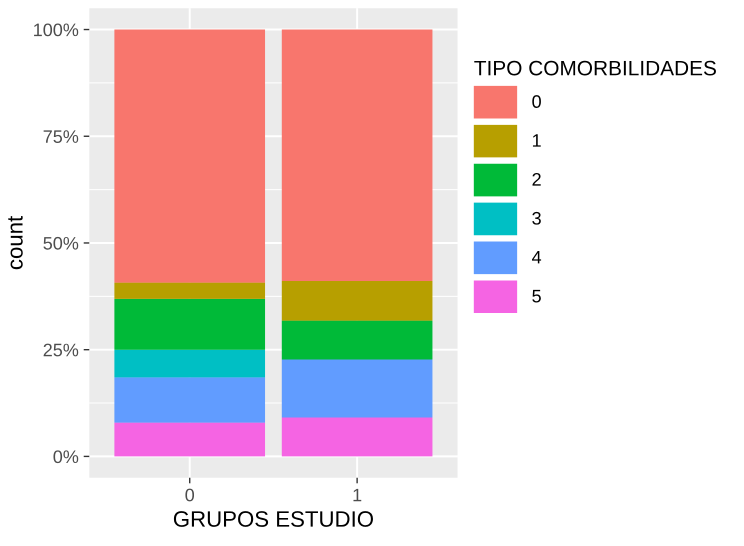 The height and width of the screenshot is (546, 744). What do you see at coordinates (536, 179) in the screenshot?
I see `legend-label: 2` at bounding box center [536, 179].